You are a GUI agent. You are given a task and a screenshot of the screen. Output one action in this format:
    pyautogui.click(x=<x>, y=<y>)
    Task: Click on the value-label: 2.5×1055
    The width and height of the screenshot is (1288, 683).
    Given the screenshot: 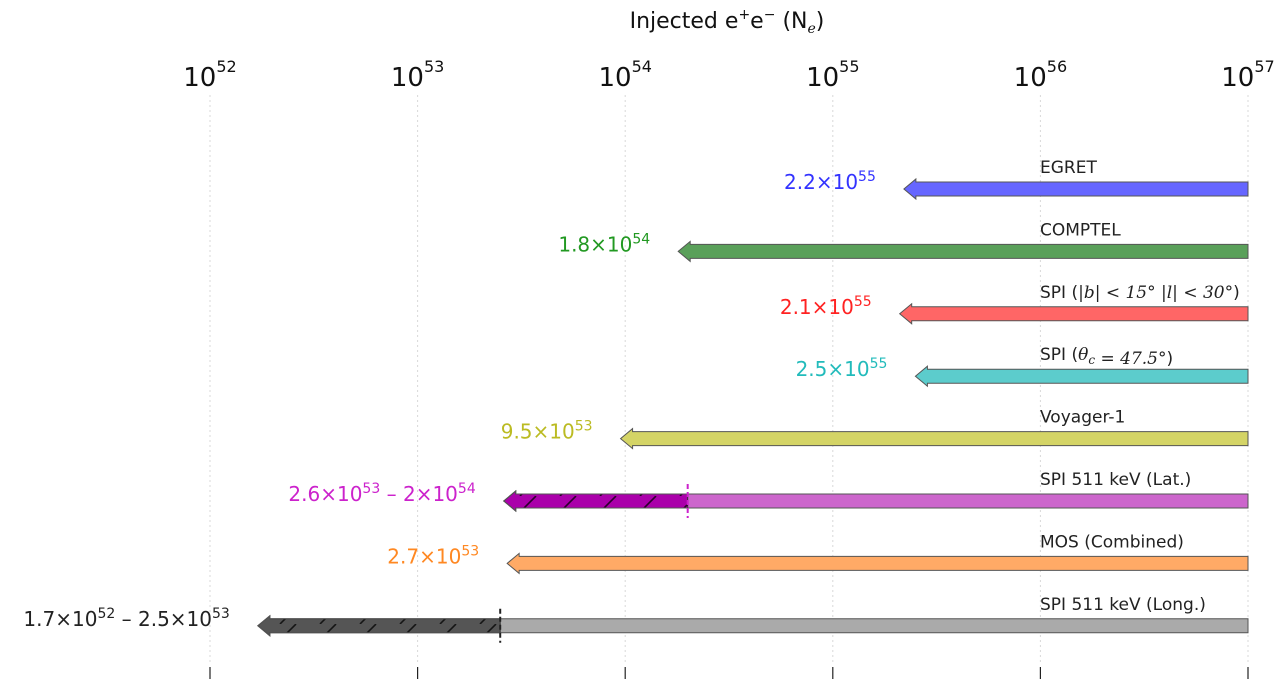 What is the action you would take?
    pyautogui.click(x=842, y=368)
    